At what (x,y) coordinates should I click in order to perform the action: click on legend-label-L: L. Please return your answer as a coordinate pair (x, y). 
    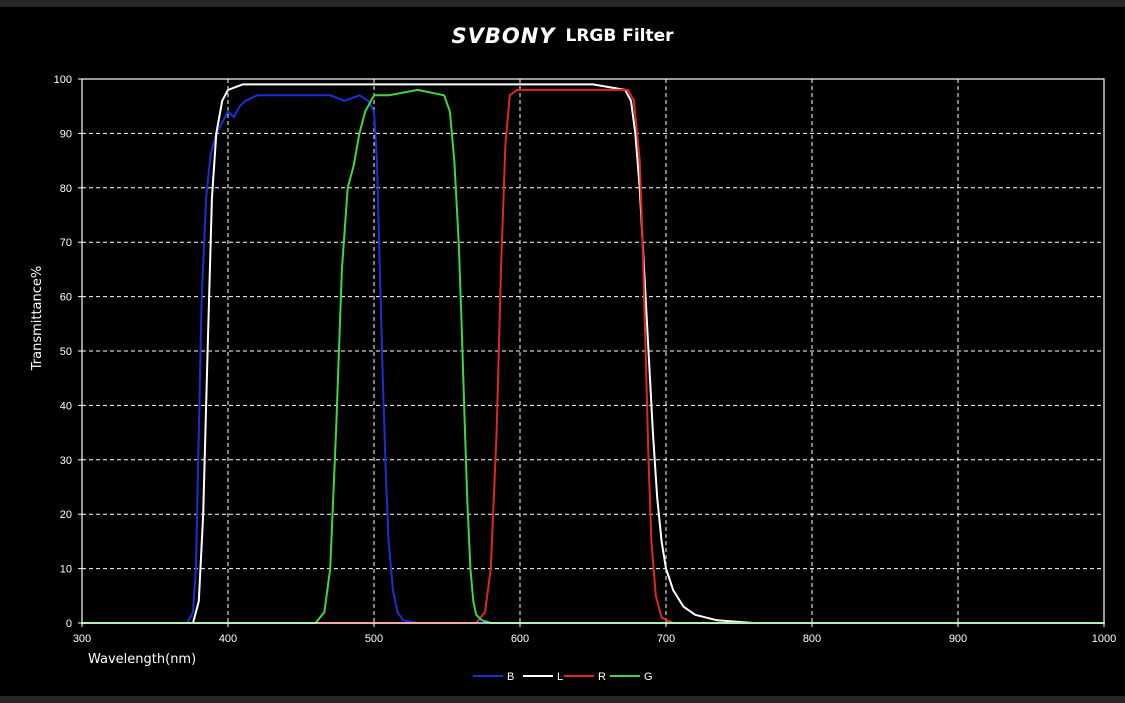
    Looking at the image, I should click on (560, 677).